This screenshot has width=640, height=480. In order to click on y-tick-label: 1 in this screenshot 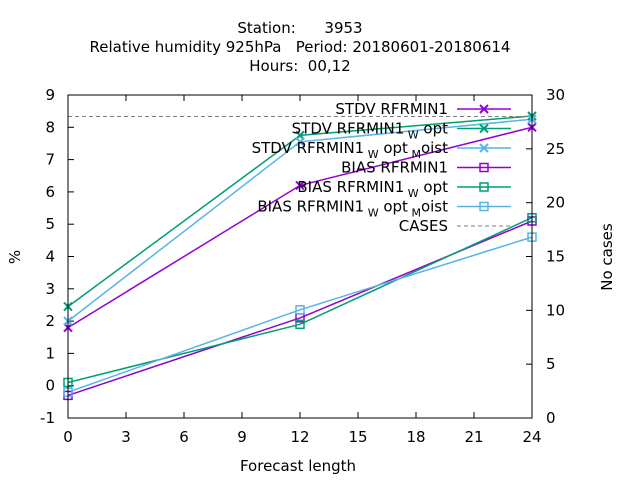, I will do `click(50, 353)`.